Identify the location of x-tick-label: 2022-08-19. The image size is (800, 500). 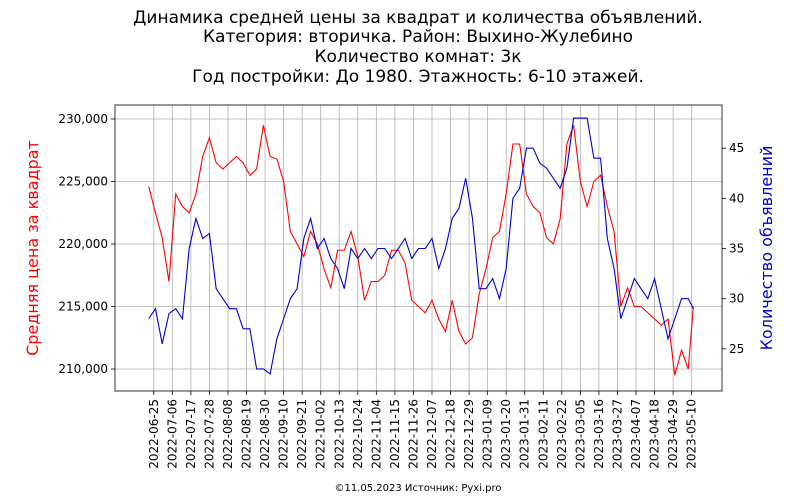
(247, 434).